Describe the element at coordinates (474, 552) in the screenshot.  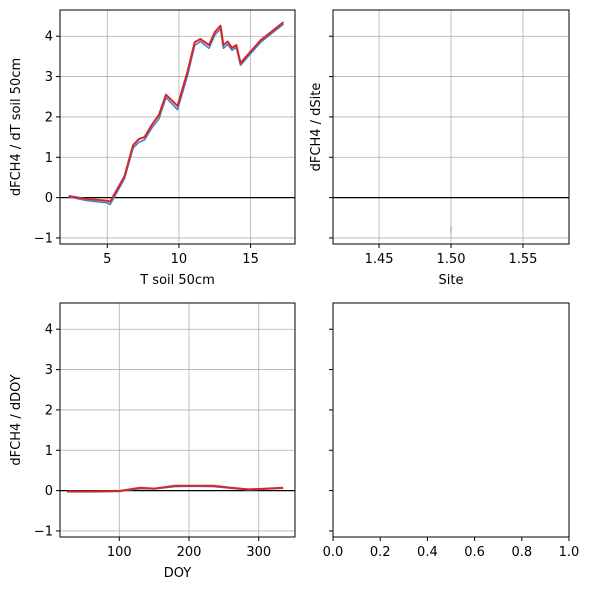
I see `x-tick-label: 0.6` at that location.